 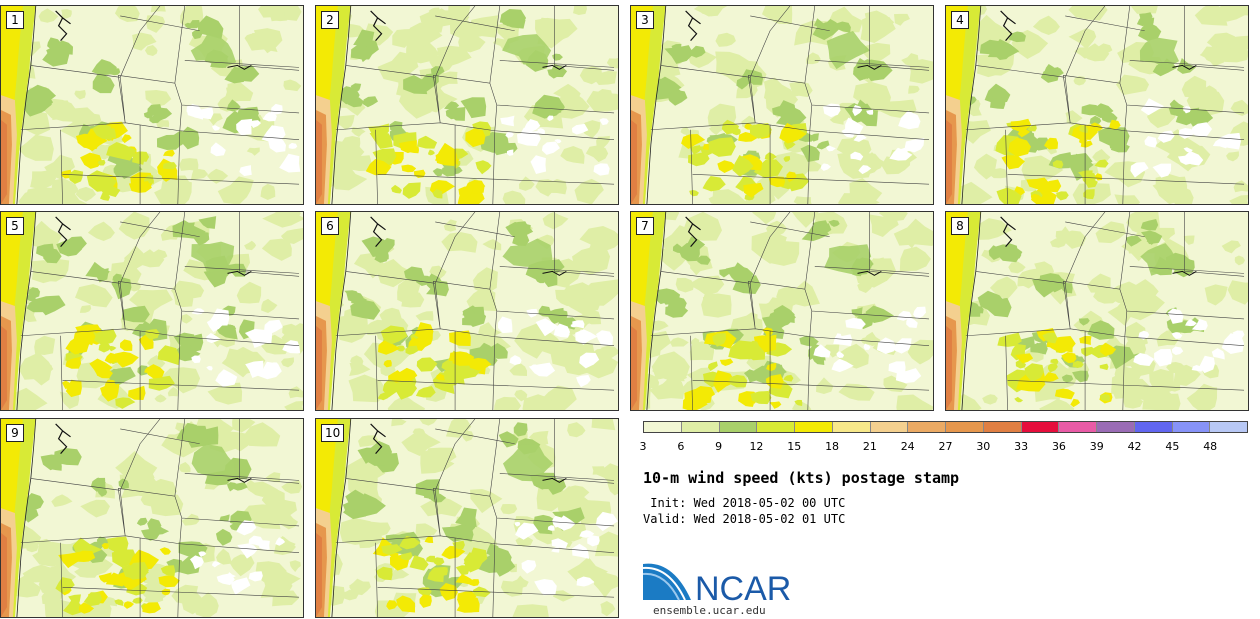 What do you see at coordinates (152, 105) in the screenshot?
I see `map-panel: 1` at bounding box center [152, 105].